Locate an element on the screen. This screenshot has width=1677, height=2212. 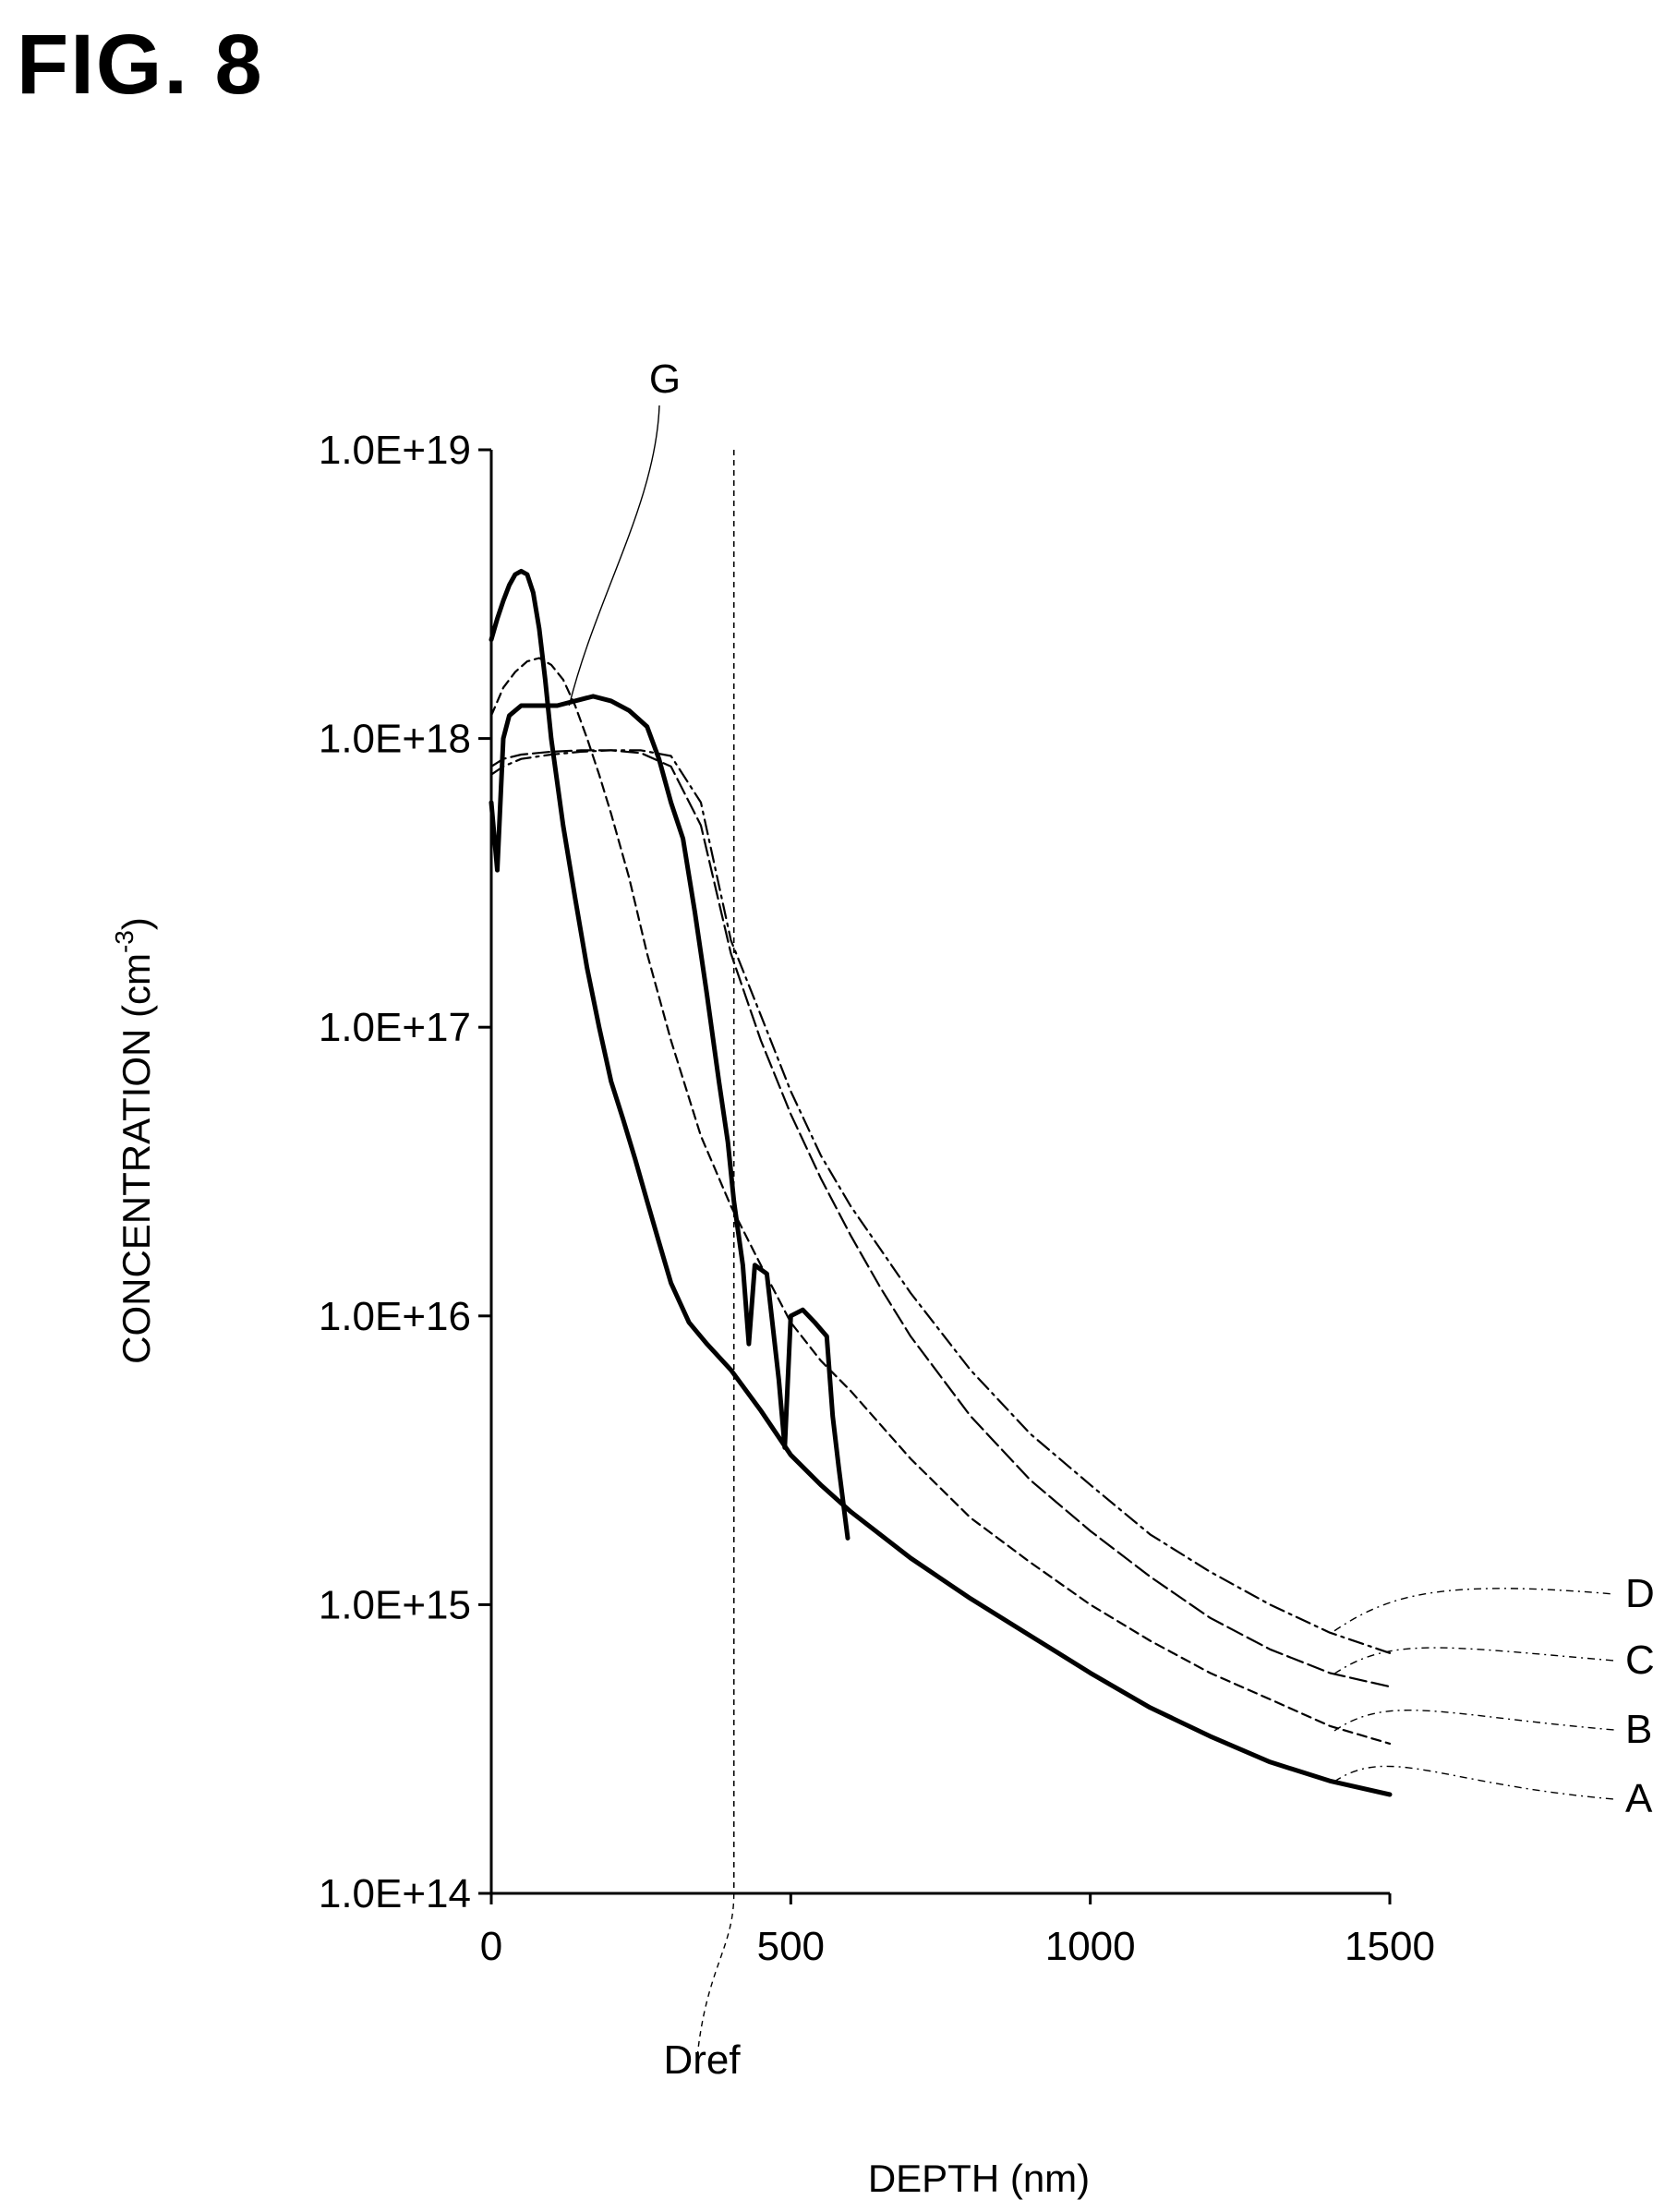
y-axis-title-exponent: -3 is located at coordinates (125, 941).